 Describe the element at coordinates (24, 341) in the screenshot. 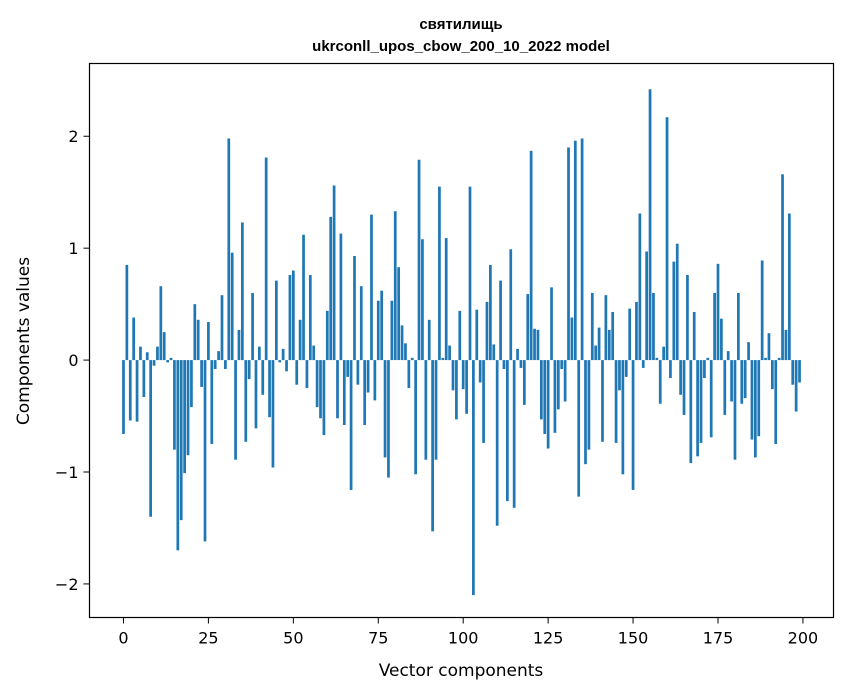

I see `y-axis-label: Components values` at that location.